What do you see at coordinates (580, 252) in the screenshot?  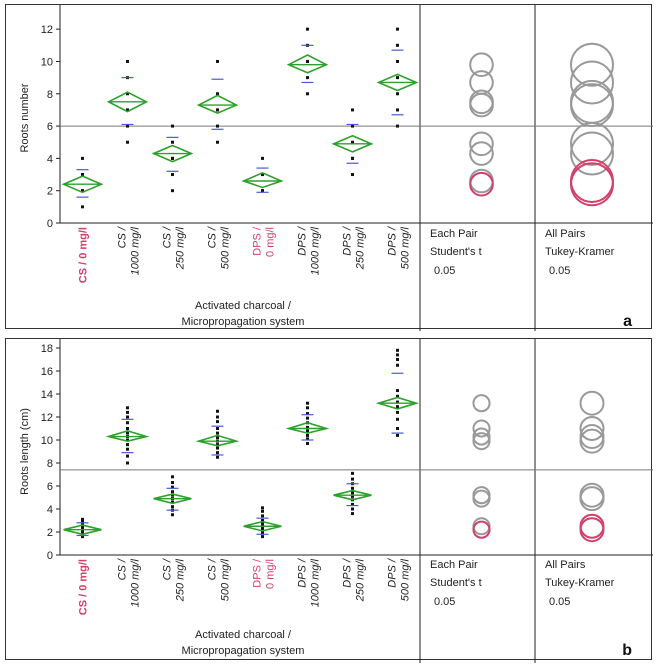 I see `comparison-label-line2: Tukey-Kramer` at bounding box center [580, 252].